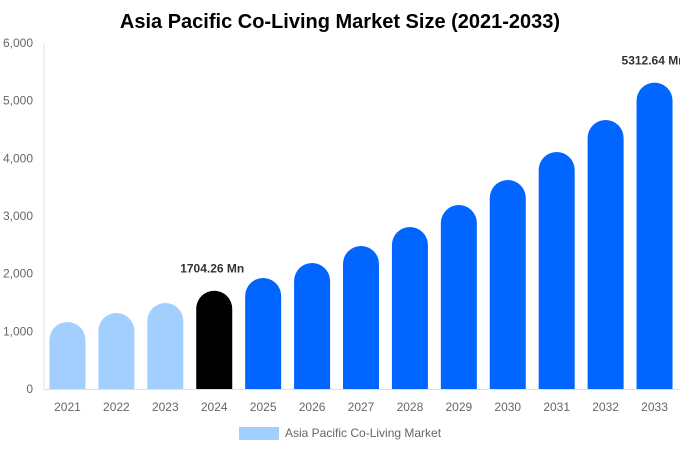 The height and width of the screenshot is (450, 680). I want to click on bar-2022, so click(116, 350).